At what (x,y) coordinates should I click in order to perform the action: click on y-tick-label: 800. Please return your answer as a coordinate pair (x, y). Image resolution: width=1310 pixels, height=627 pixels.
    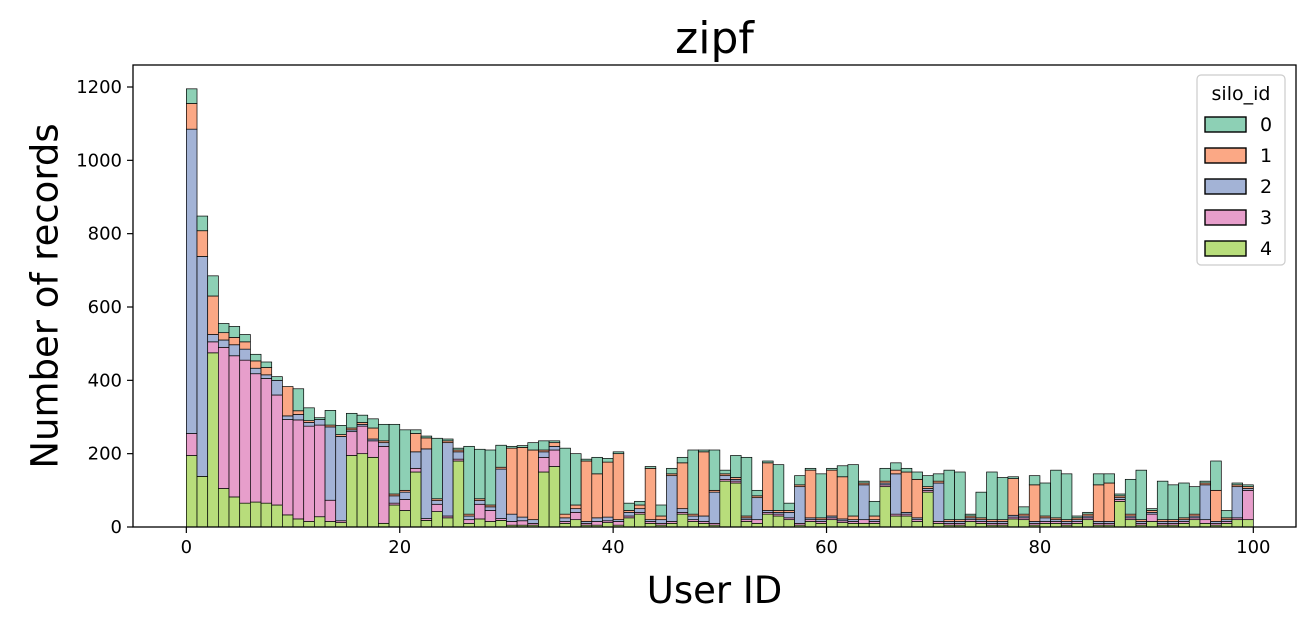
    Looking at the image, I should click on (105, 234).